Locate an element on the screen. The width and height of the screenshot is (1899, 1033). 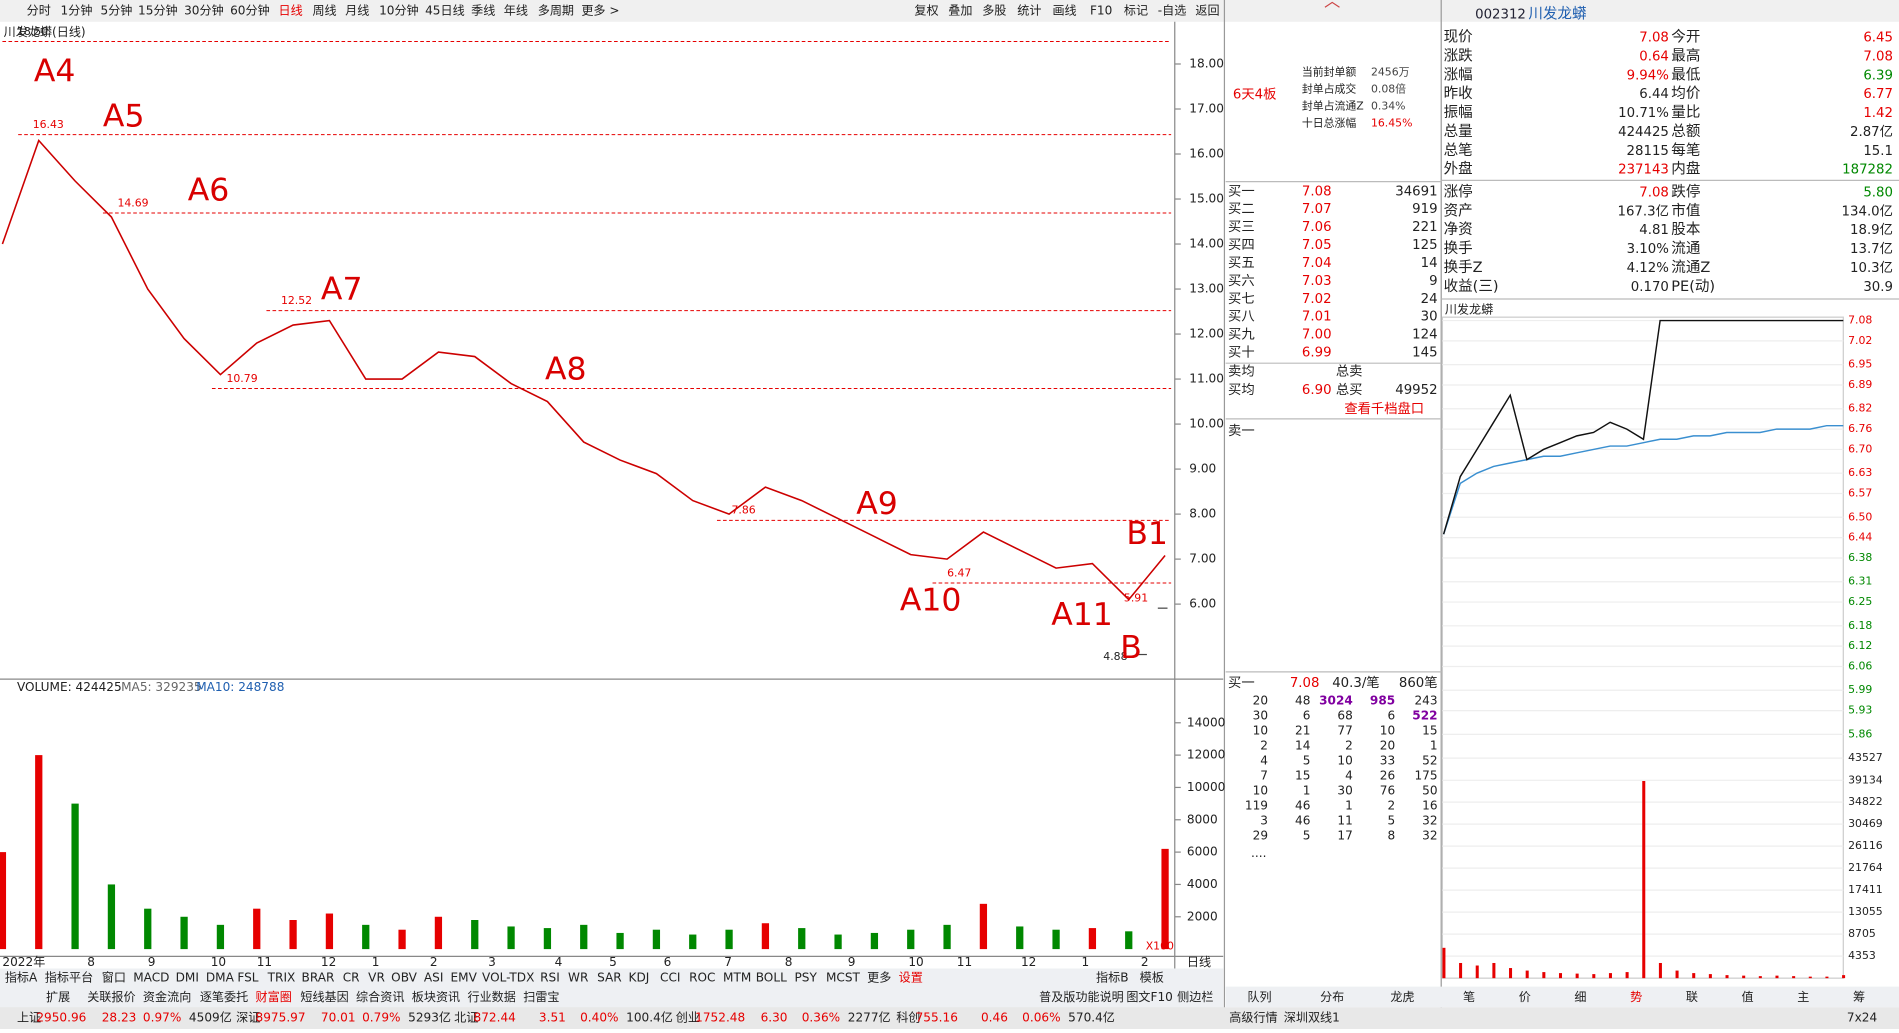
quote-tab: 细 is located at coordinates (1580, 997).